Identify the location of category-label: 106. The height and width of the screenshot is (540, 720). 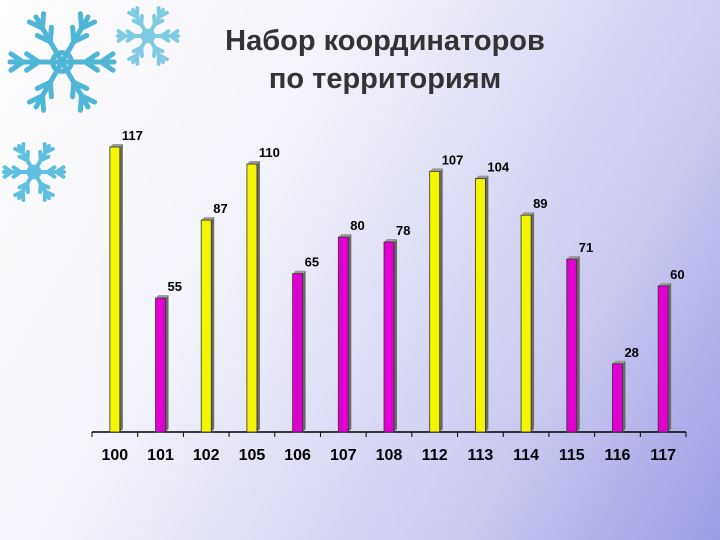
(297, 455).